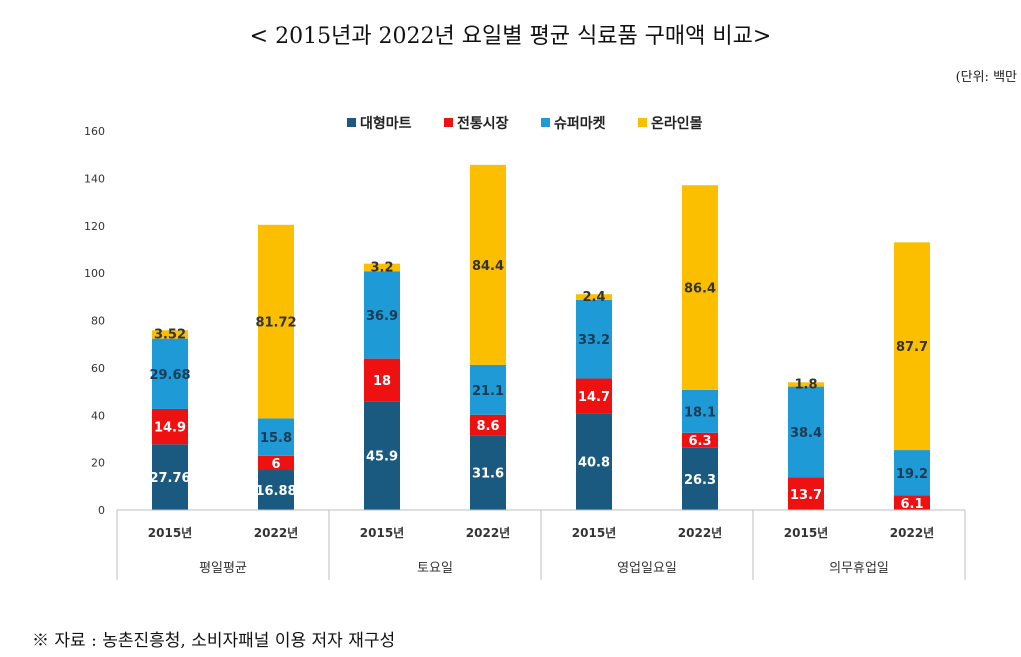 Image resolution: width=1021 pixels, height=657 pixels. Describe the element at coordinates (510, 36) in the screenshot. I see `chart-title: < 2015년과 2022년 요일별 평균 식료품 구매액 비교>` at that location.